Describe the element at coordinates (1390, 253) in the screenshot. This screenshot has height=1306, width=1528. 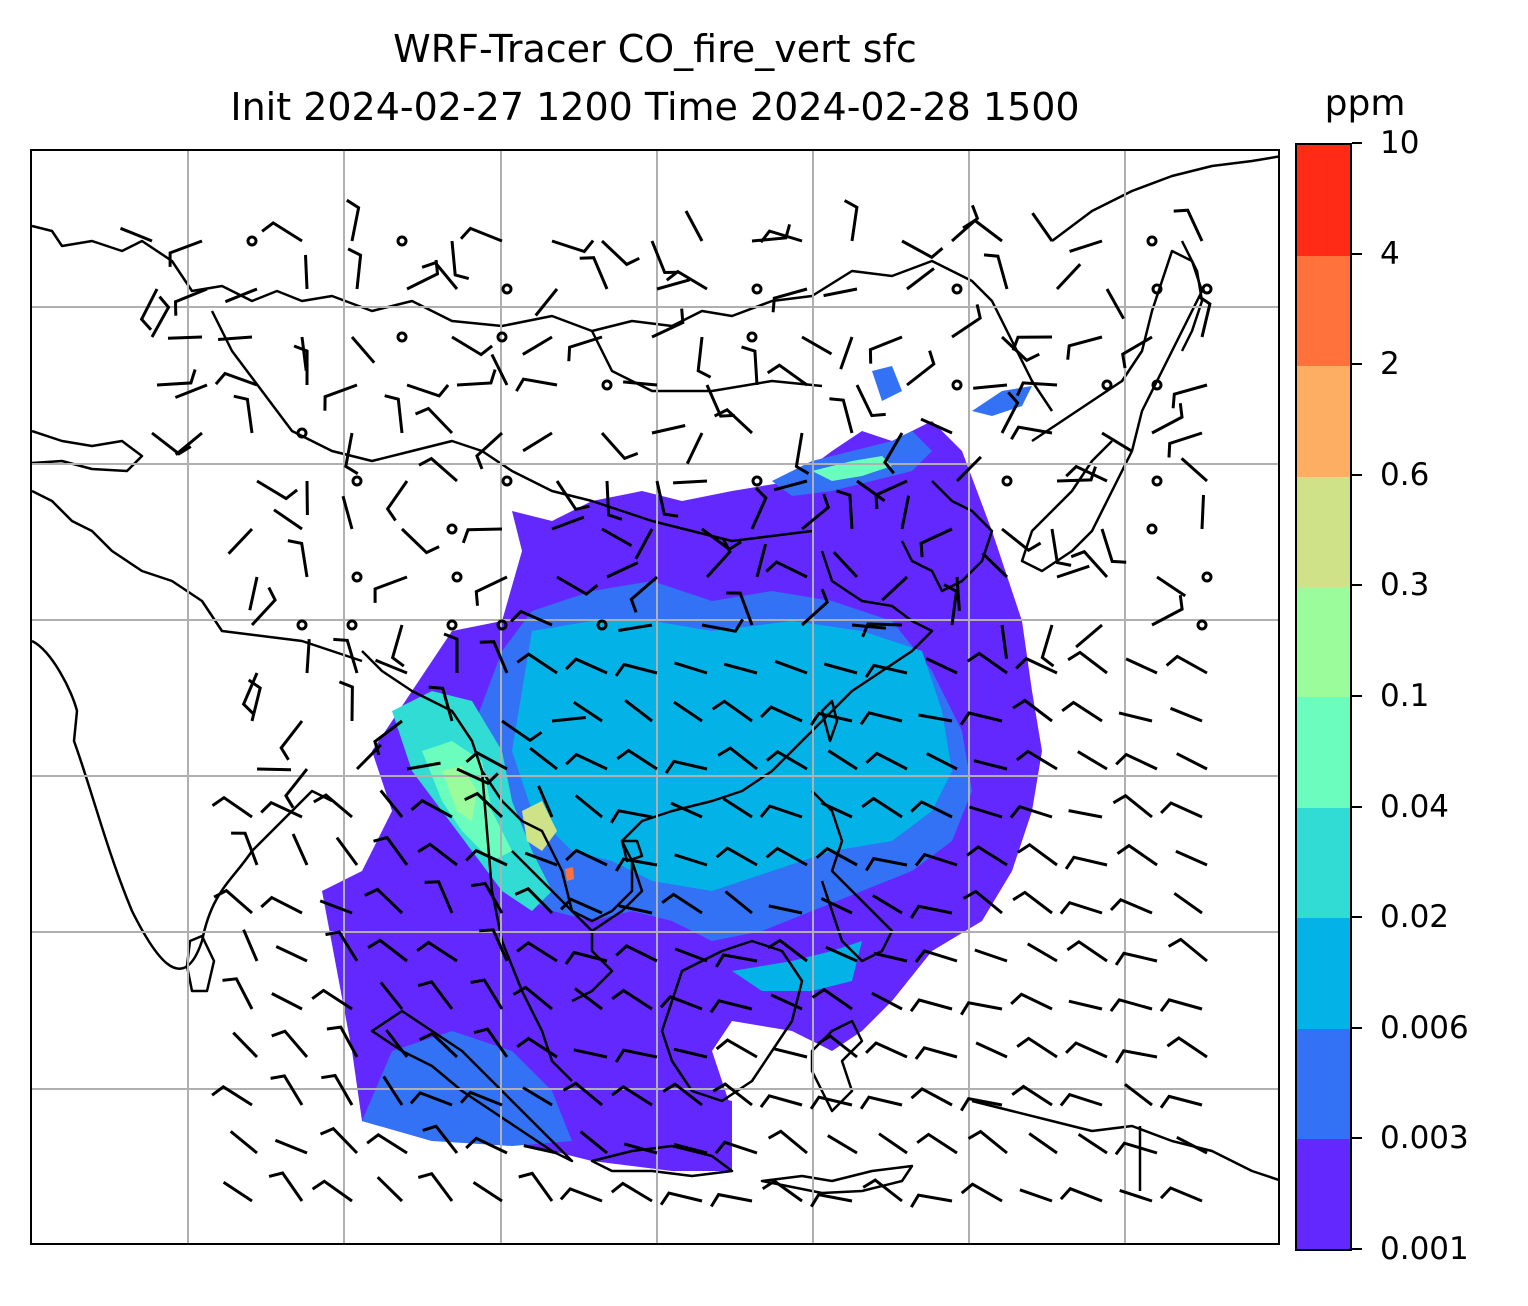
I see `colorbar-tick-label: 4` at that location.